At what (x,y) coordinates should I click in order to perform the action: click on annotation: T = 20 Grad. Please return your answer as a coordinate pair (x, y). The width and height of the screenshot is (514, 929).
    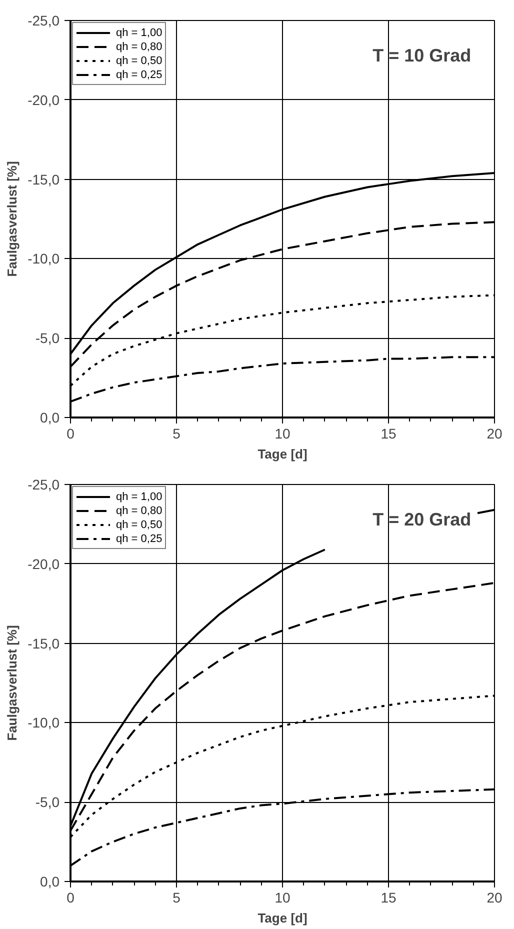
    Looking at the image, I should click on (422, 519).